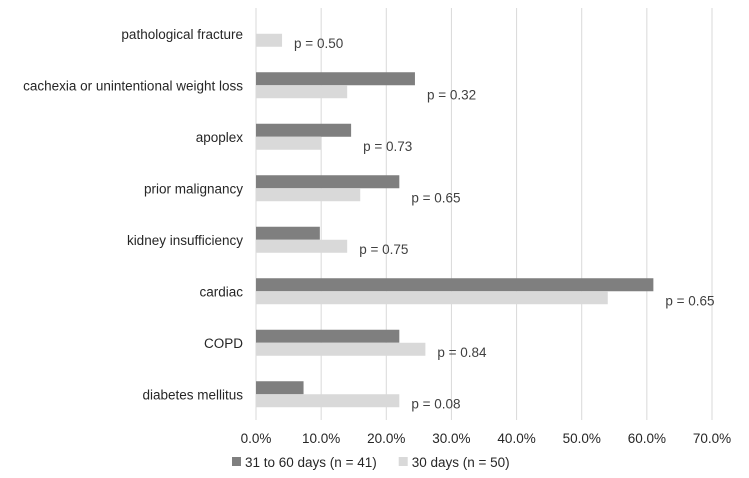 The image size is (749, 478). What do you see at coordinates (647, 438) in the screenshot?
I see `x-tick-label: 60.0%` at bounding box center [647, 438].